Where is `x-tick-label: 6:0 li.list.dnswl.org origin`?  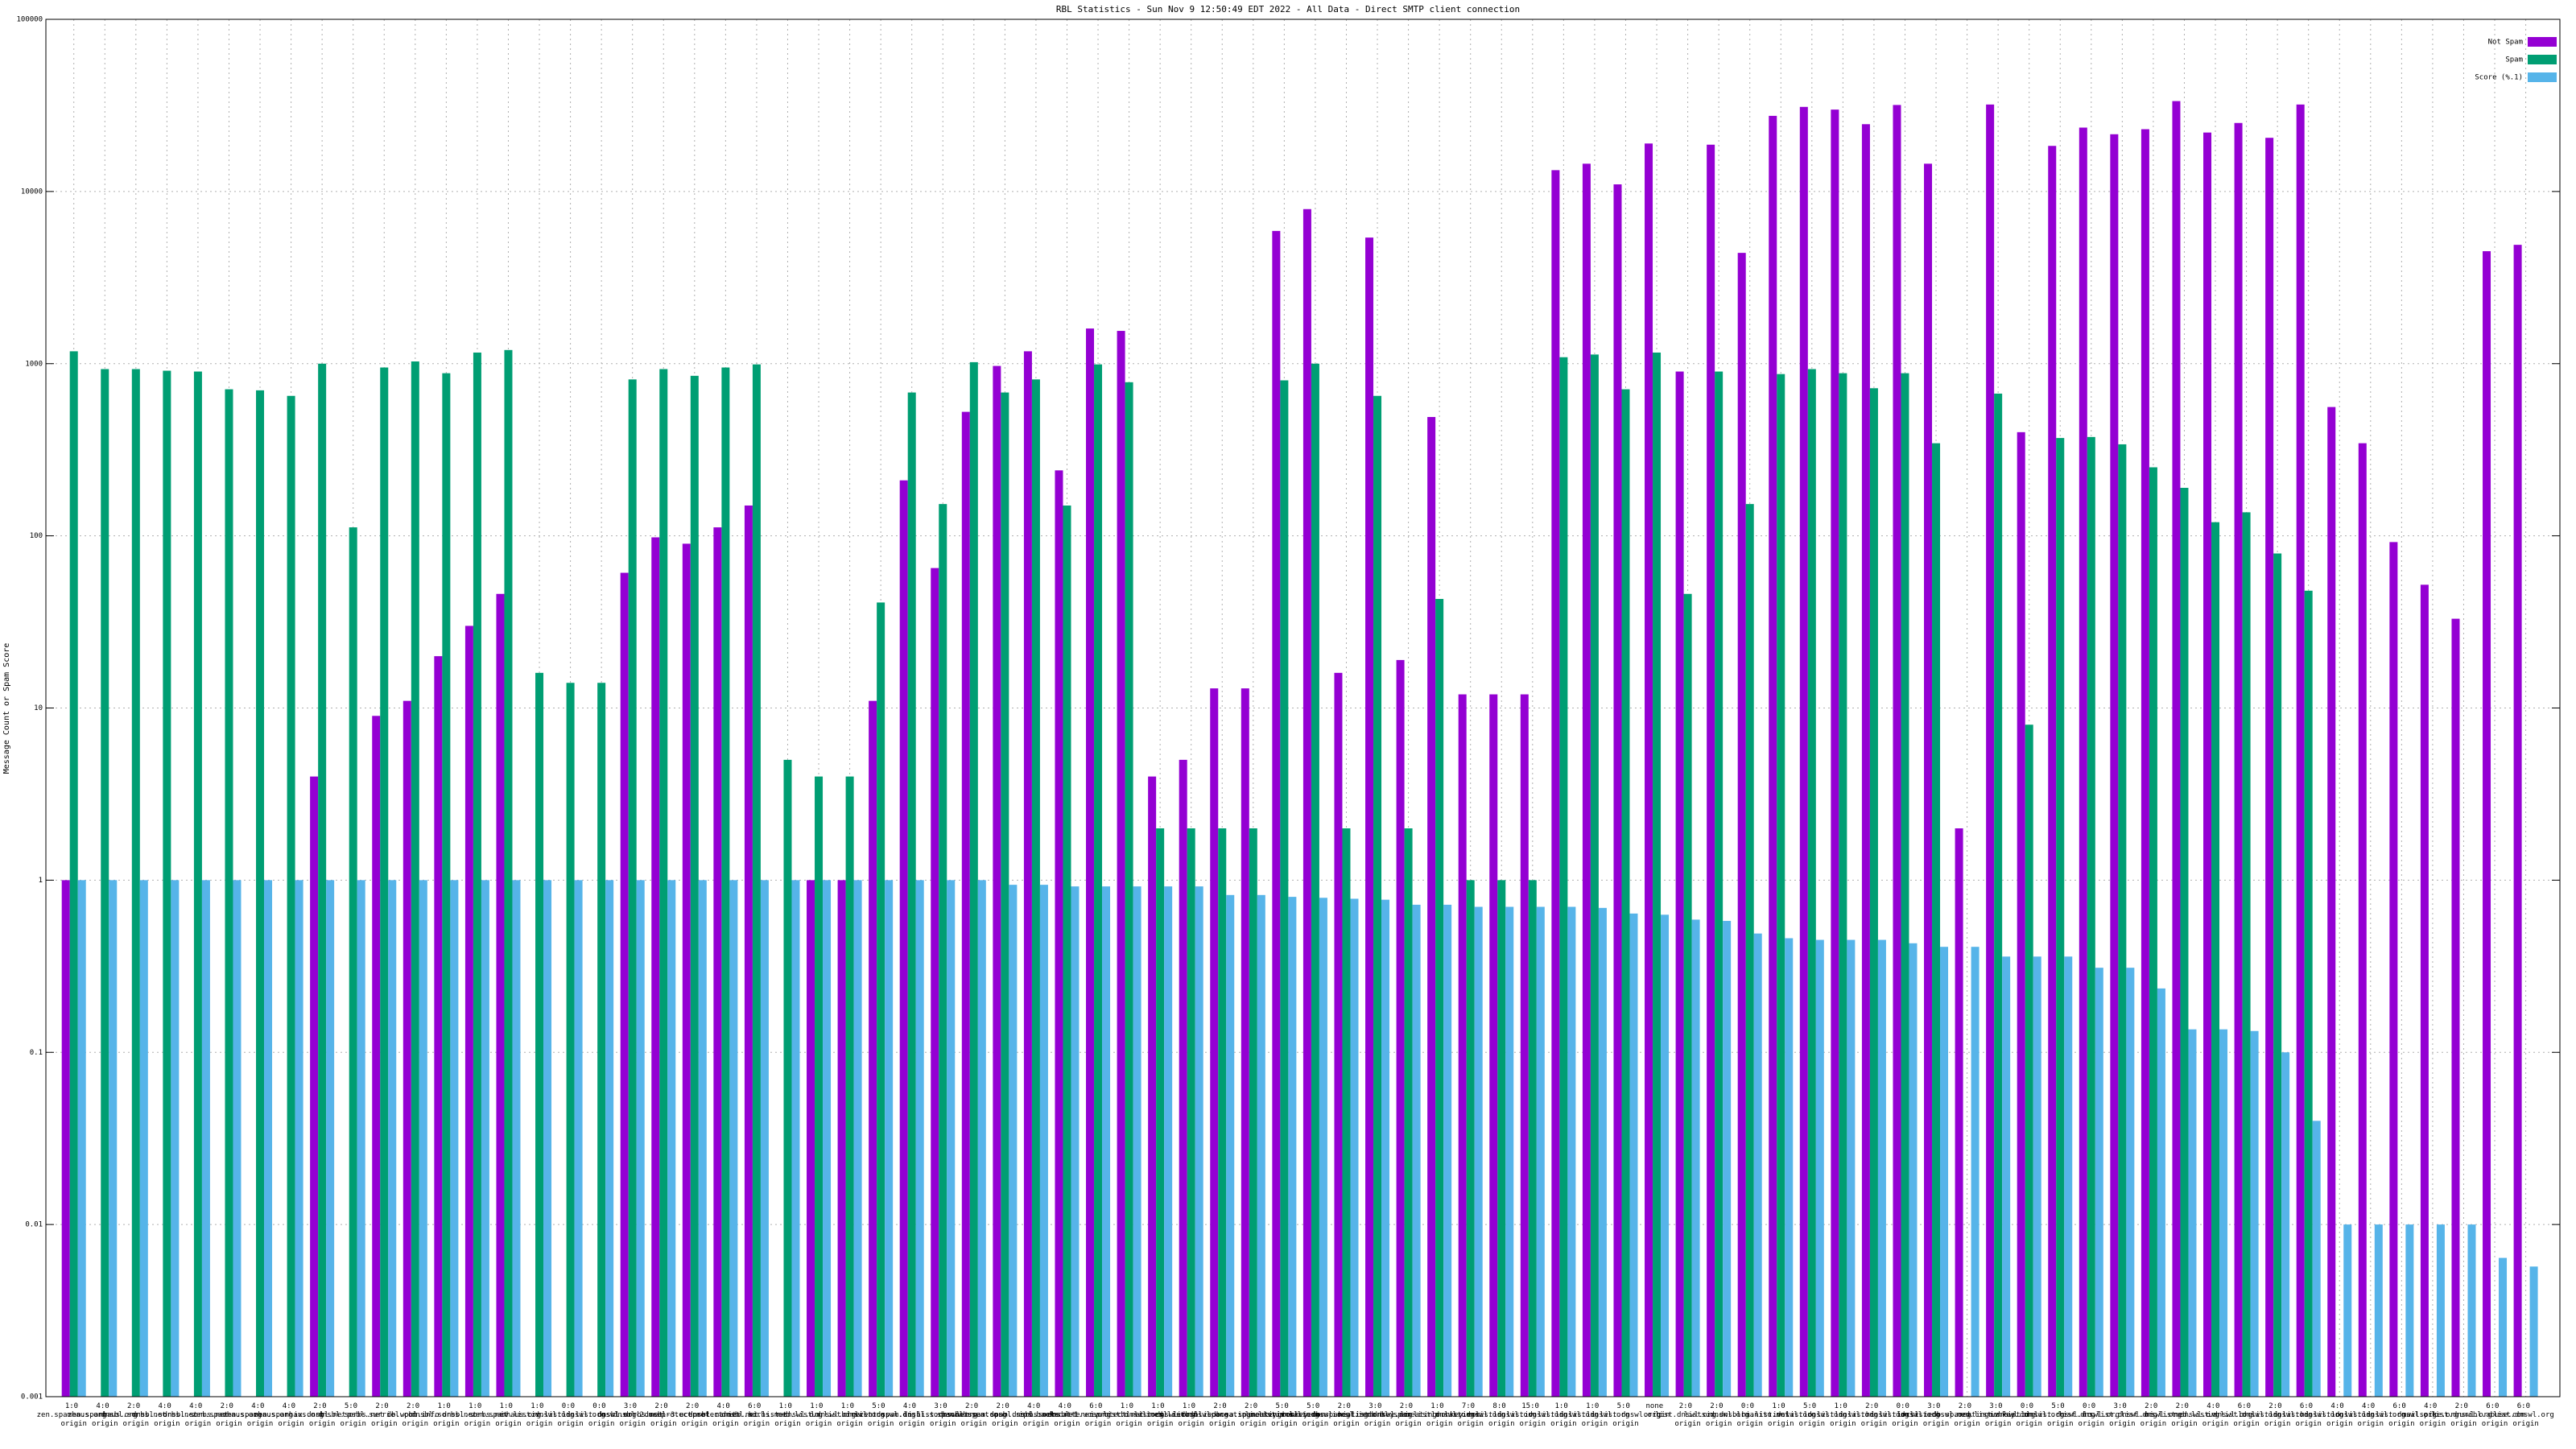 x-tick-label: 6:0 li.list.dnswl.org origin is located at coordinates (2308, 1415).